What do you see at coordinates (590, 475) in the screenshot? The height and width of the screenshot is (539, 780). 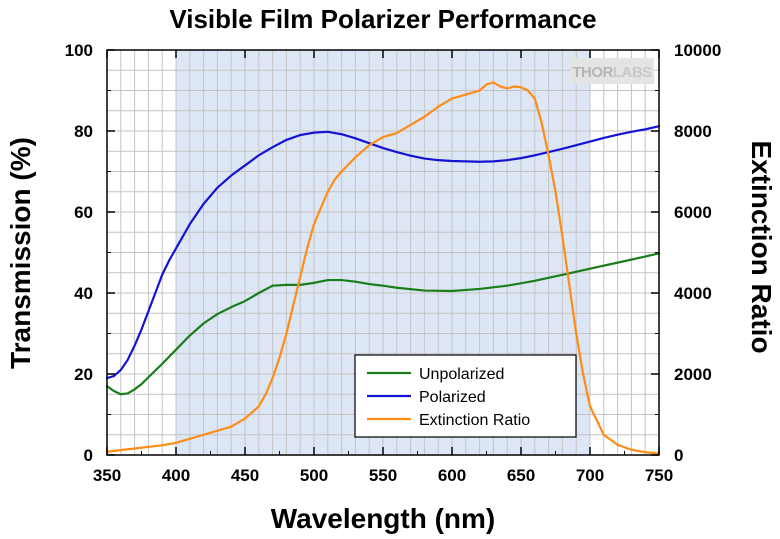 I see `x-tick-label: 700` at bounding box center [590, 475].